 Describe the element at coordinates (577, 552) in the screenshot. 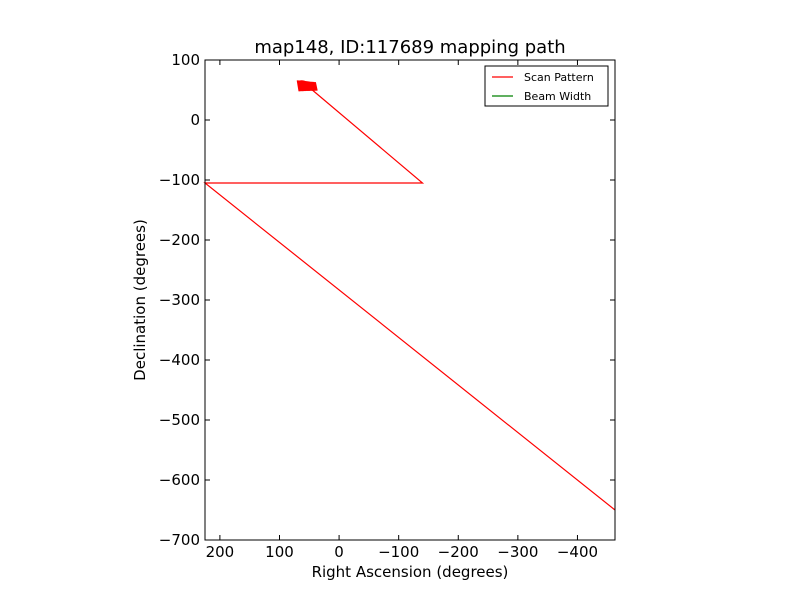

I see `x-tick-label: −400` at that location.